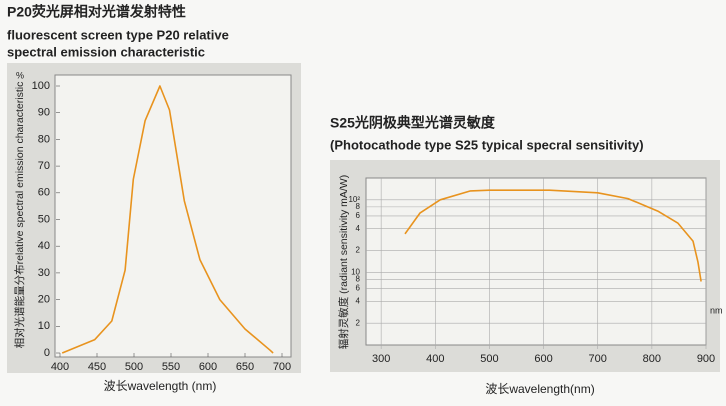 The height and width of the screenshot is (406, 726). What do you see at coordinates (44, 113) in the screenshot?
I see `y-tick-label: 90` at bounding box center [44, 113].